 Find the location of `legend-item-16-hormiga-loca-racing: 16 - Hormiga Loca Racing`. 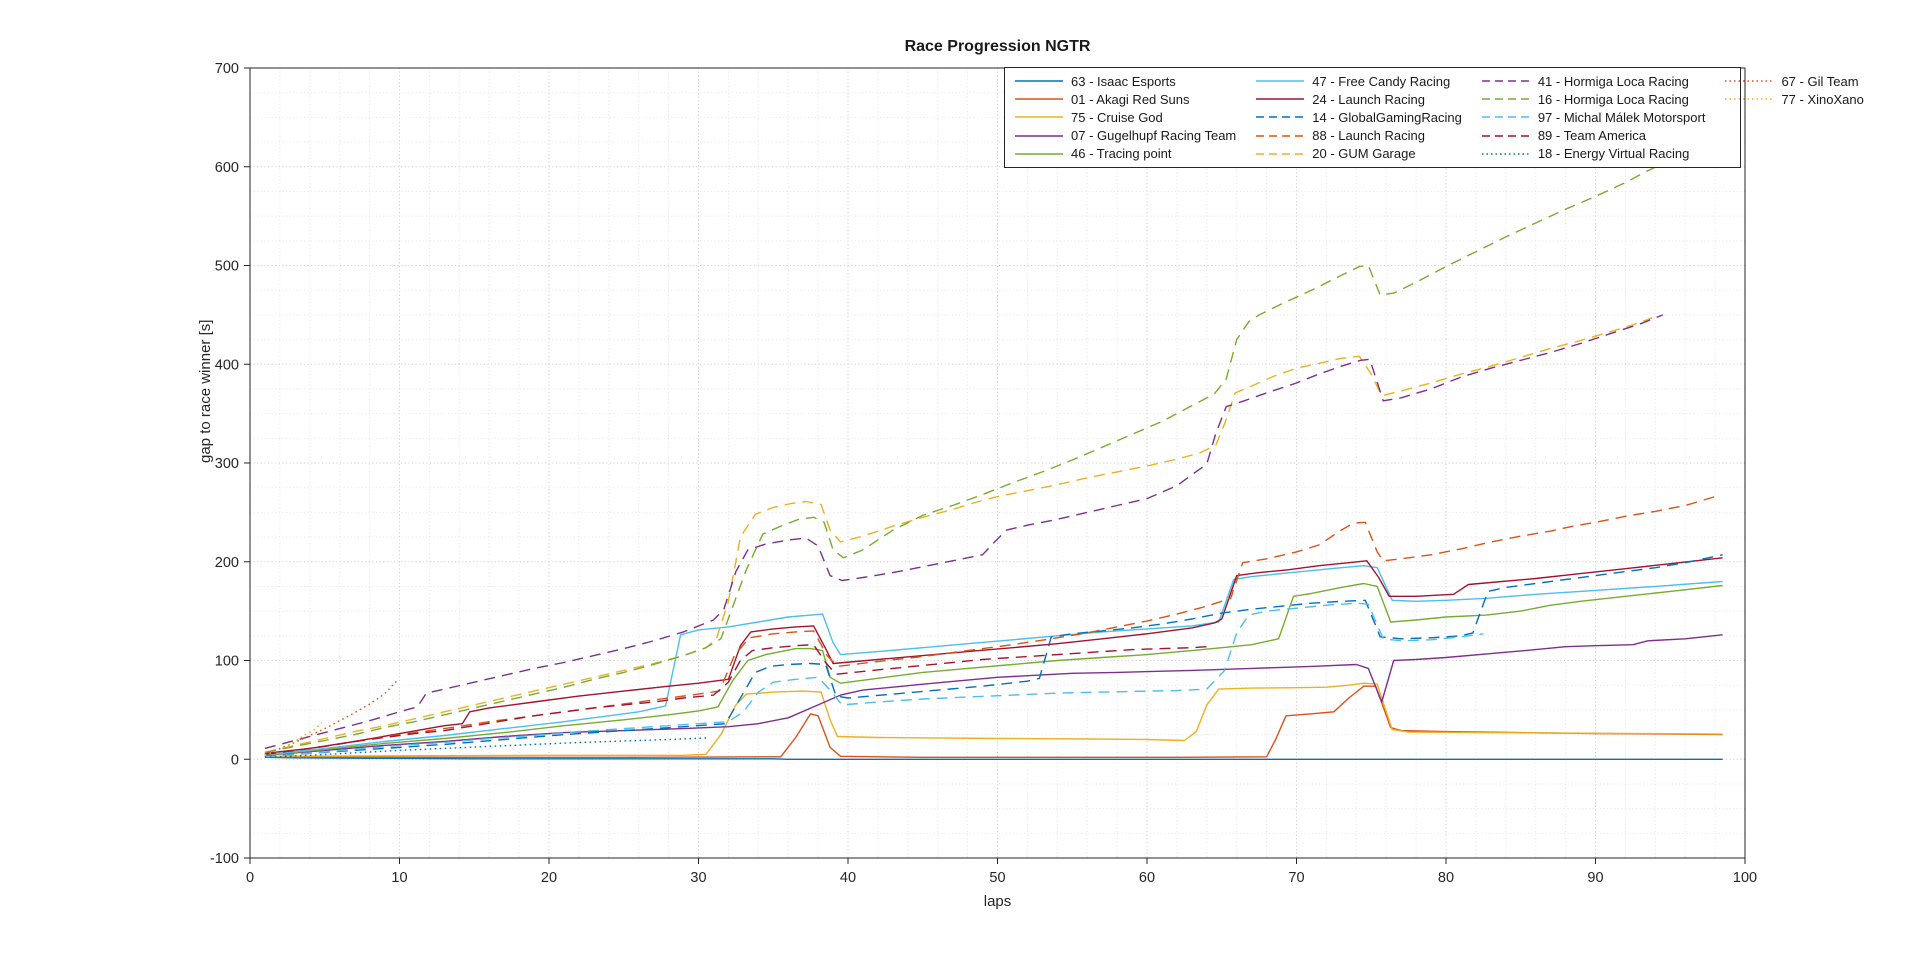

legend-item-16-hormiga-loca-racing: 16 - Hormiga Loca Racing is located at coordinates (1593, 99).